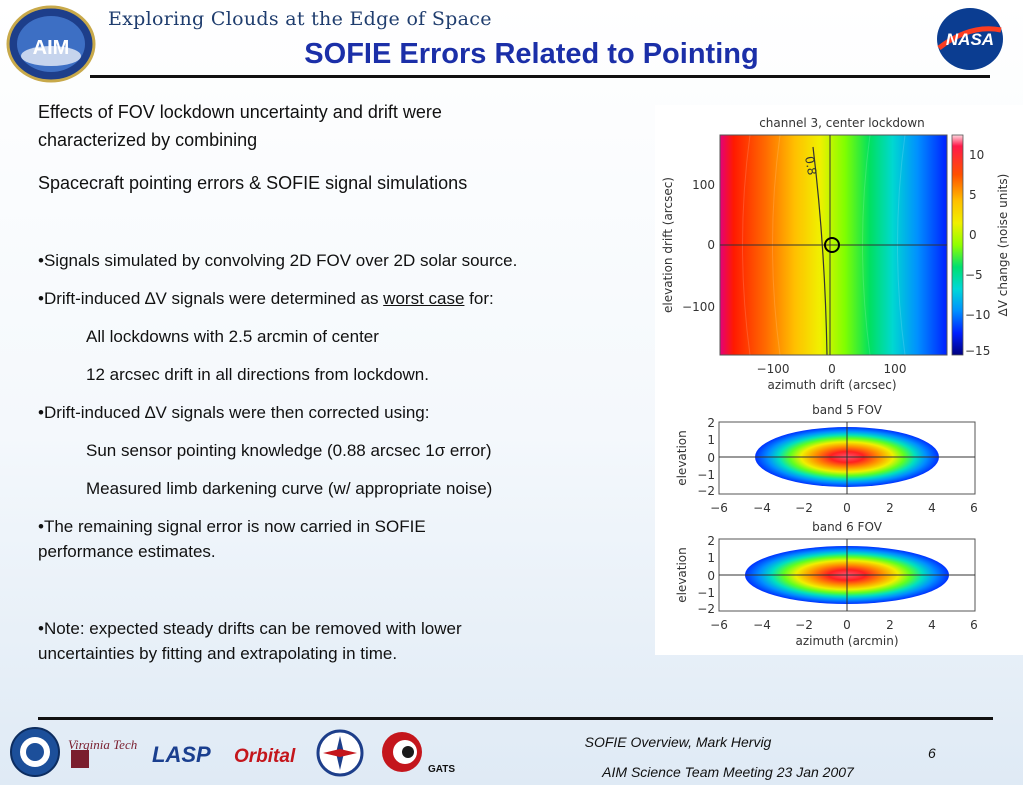 Image resolution: width=1023 pixels, height=785 pixels. Describe the element at coordinates (804, 625) in the screenshot. I see `band6-x-tick: −2` at that location.